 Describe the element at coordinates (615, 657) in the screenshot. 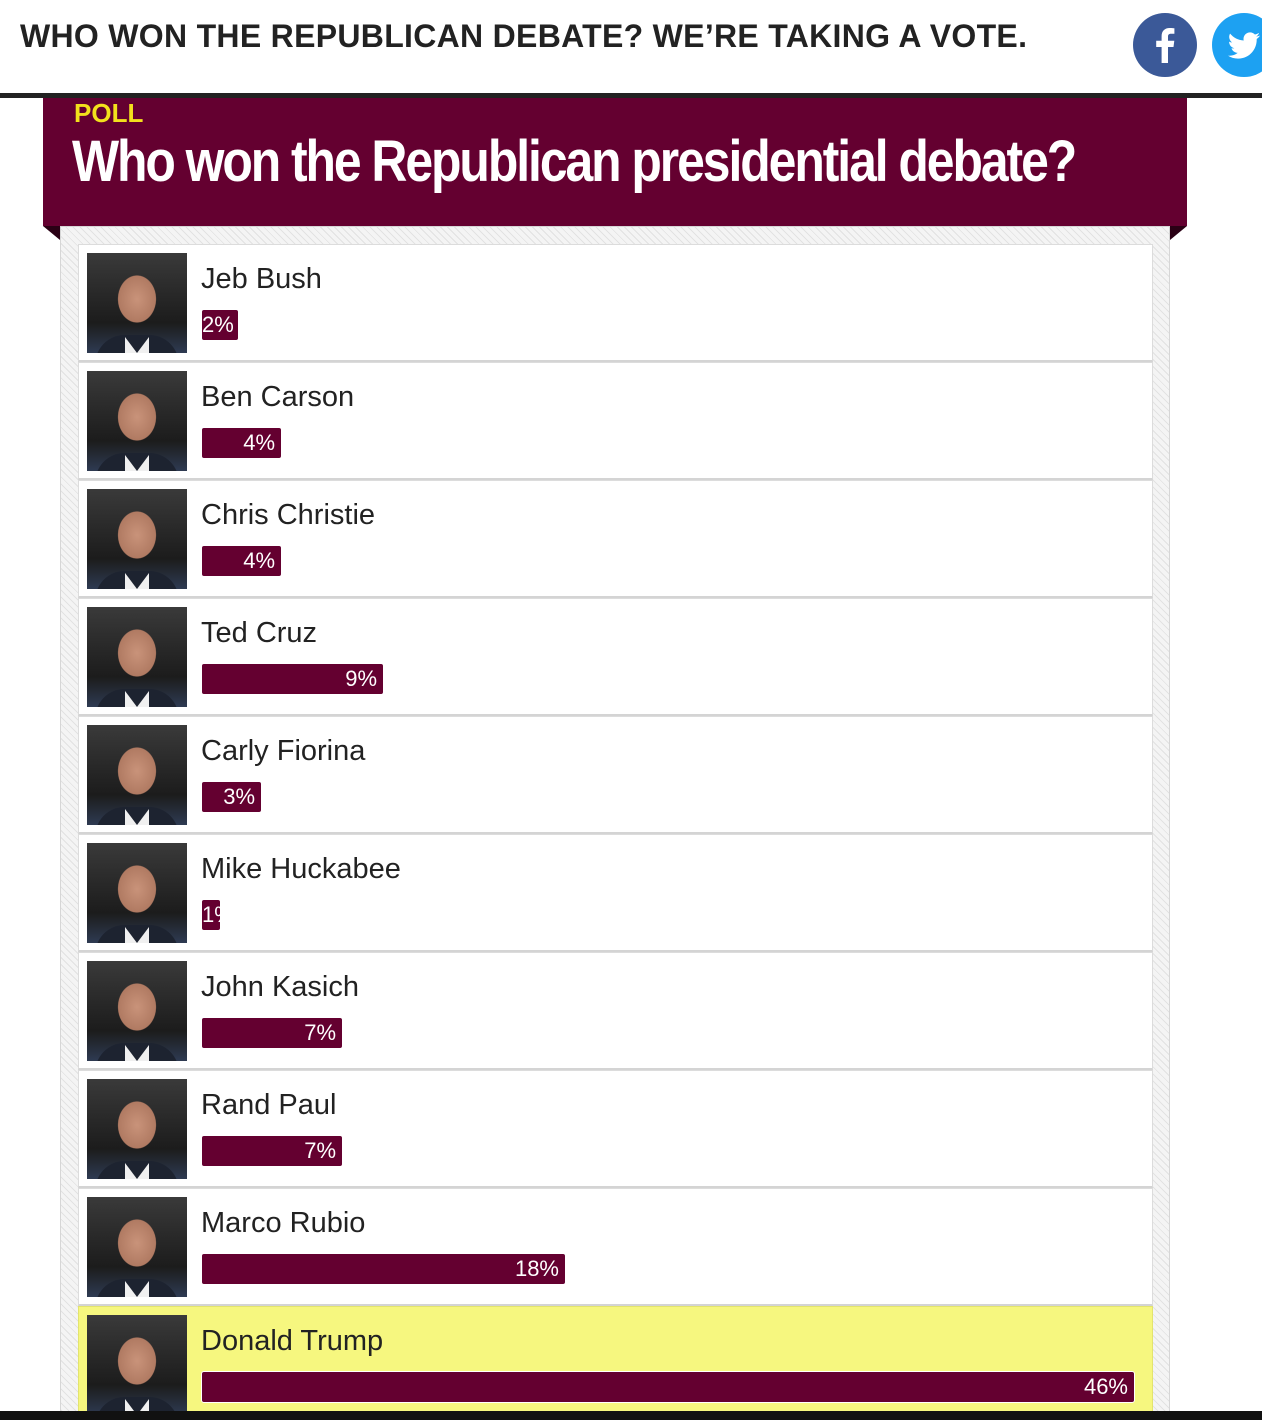

I see `poll-option: Ted Cruz 9%` at that location.